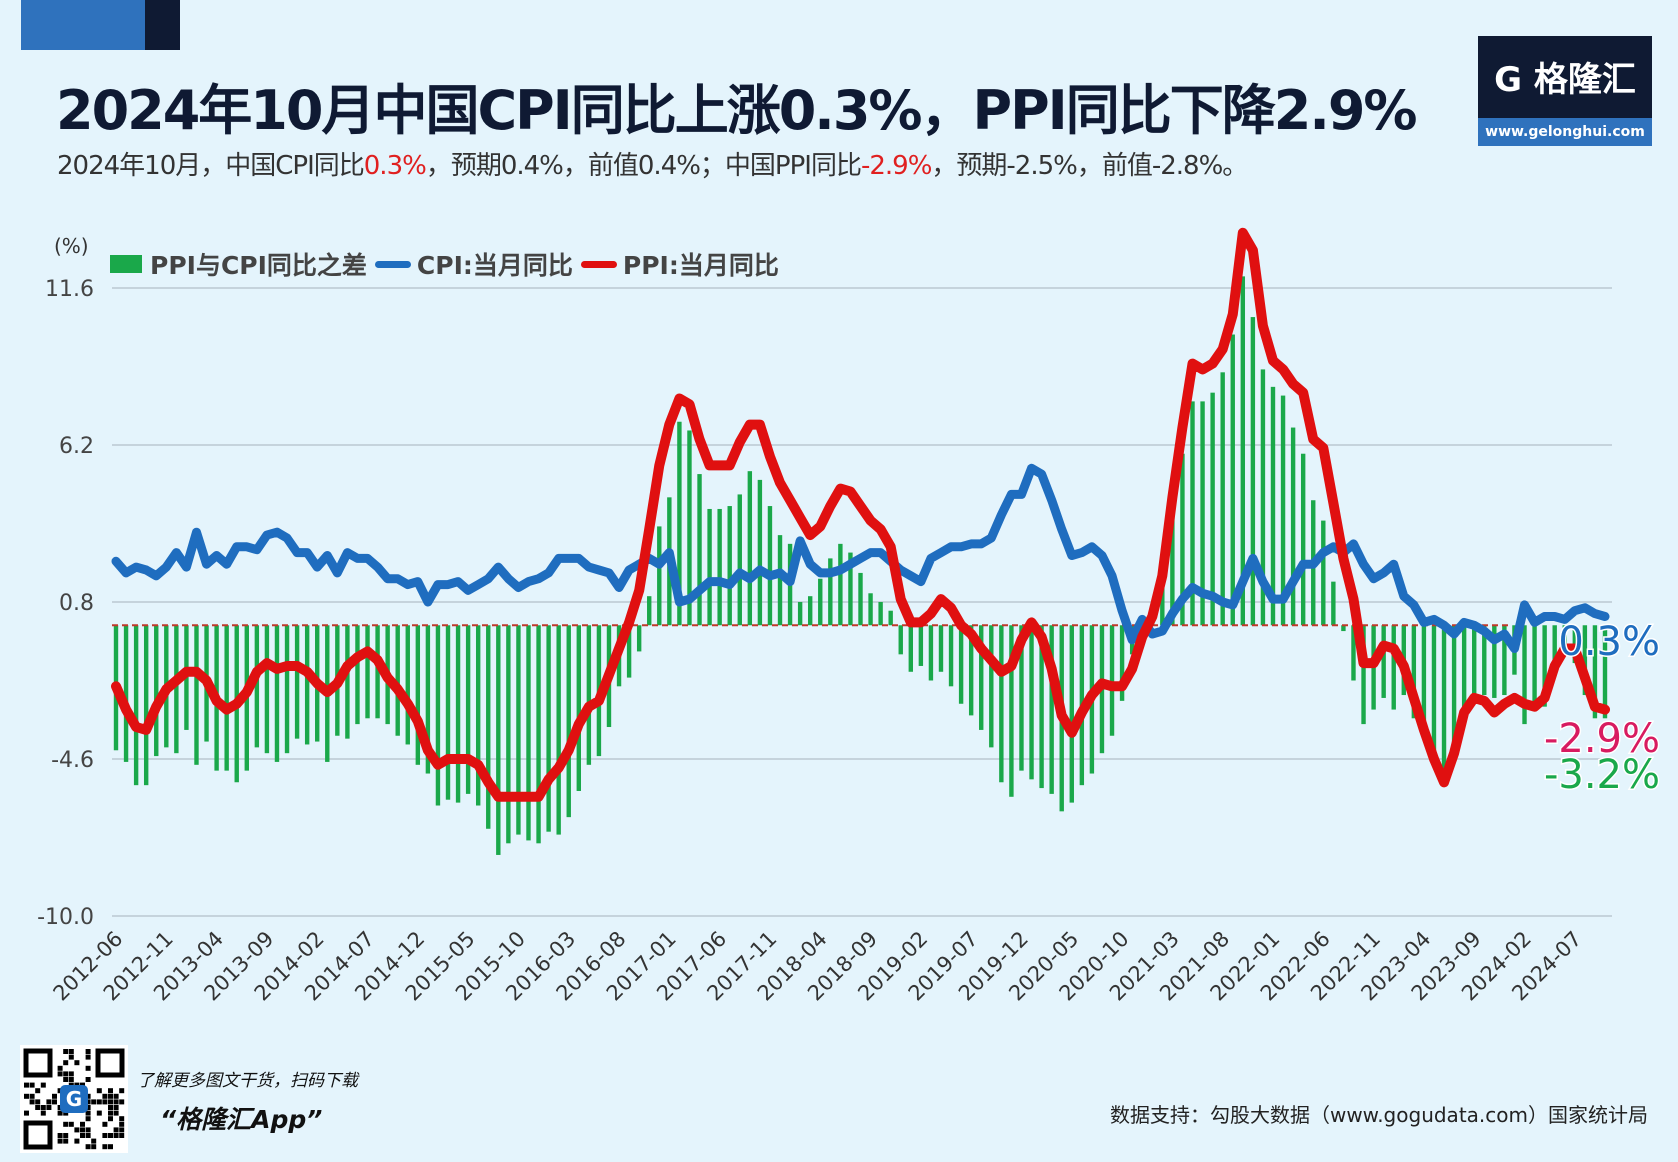 Image resolution: width=1678 pixels, height=1162 pixels. I want to click on app-name: “格隆汇App”, so click(241, 1119).